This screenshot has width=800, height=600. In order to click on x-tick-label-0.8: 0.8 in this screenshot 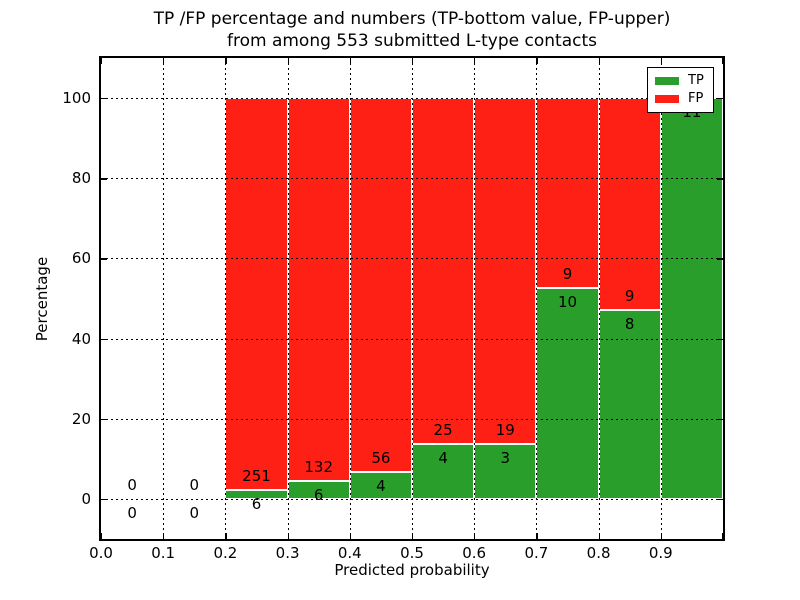, I will do `click(598, 553)`.